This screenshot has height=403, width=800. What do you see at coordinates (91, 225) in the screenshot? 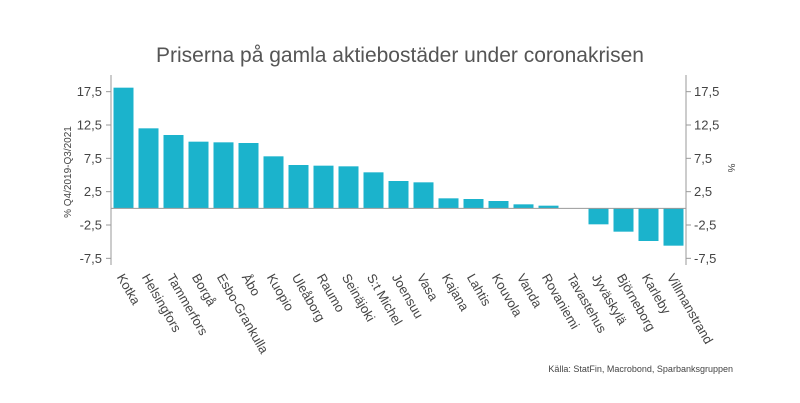
I see `y-tick-label-left: -2,5` at bounding box center [91, 225].